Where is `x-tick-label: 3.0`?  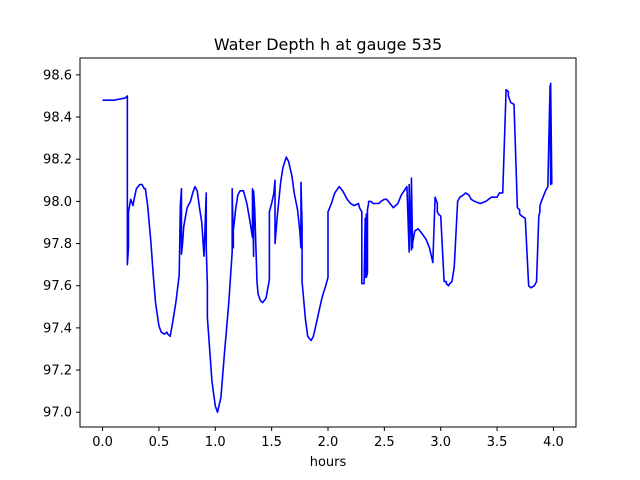 x-tick-label: 3.0 is located at coordinates (440, 442).